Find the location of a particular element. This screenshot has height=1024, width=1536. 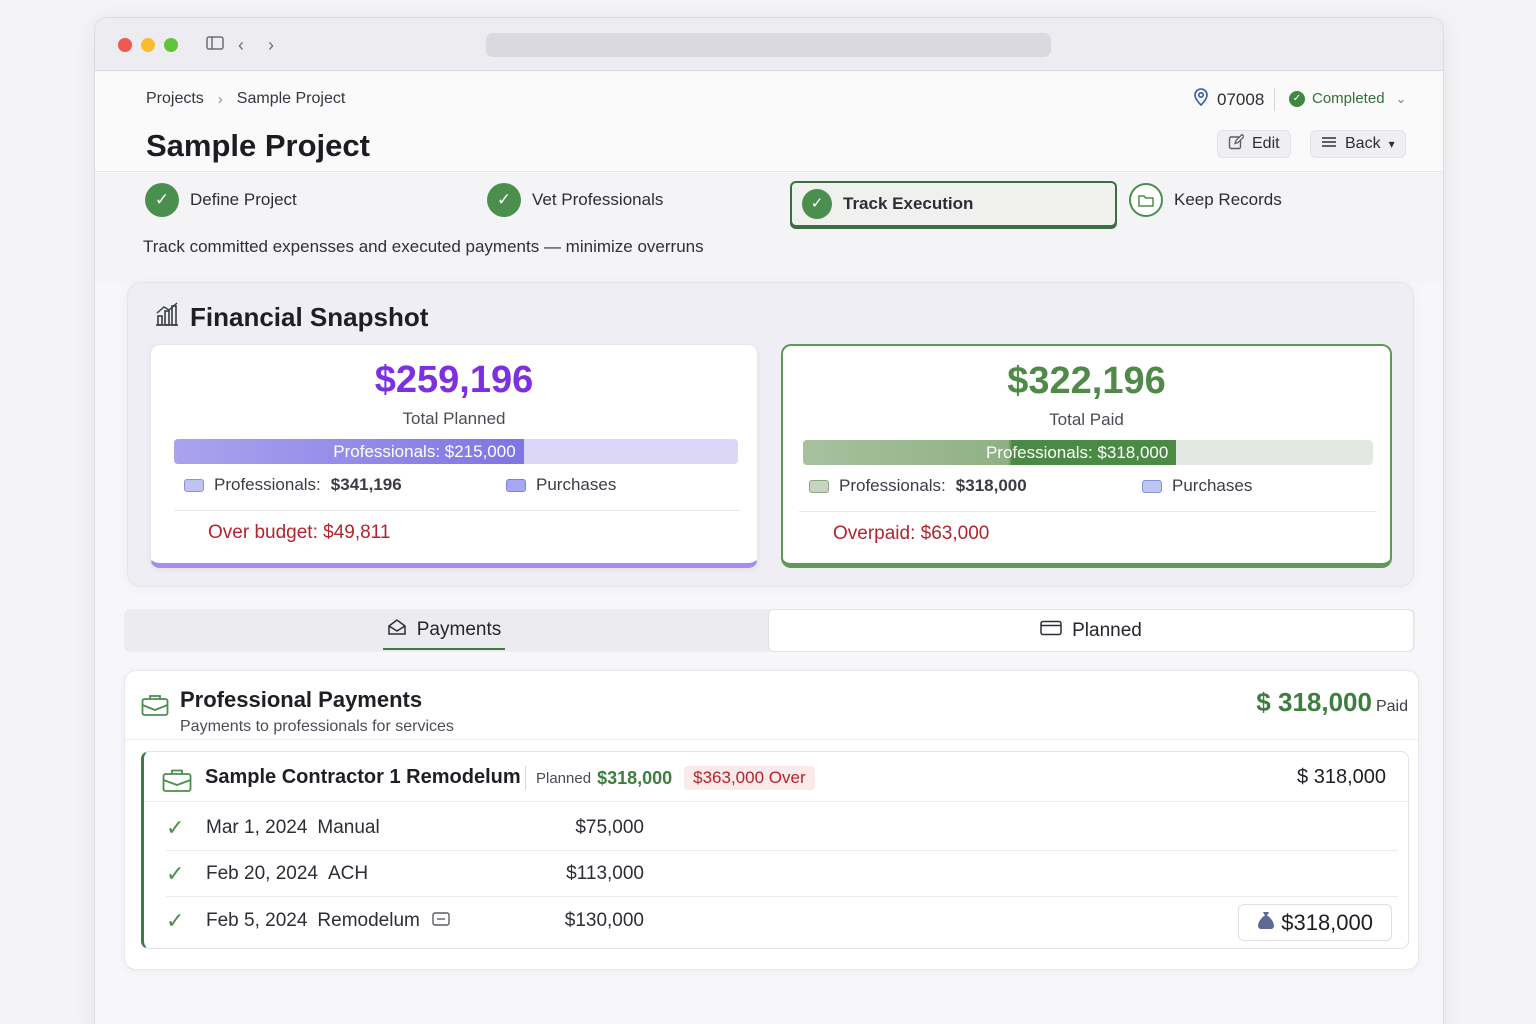

tab-planned: Planned is located at coordinates (1091, 630).